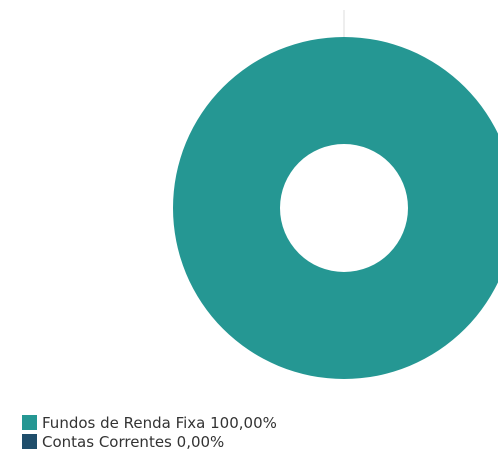  I want to click on legend-name: Fundos de Renda Fixa, so click(123, 423).